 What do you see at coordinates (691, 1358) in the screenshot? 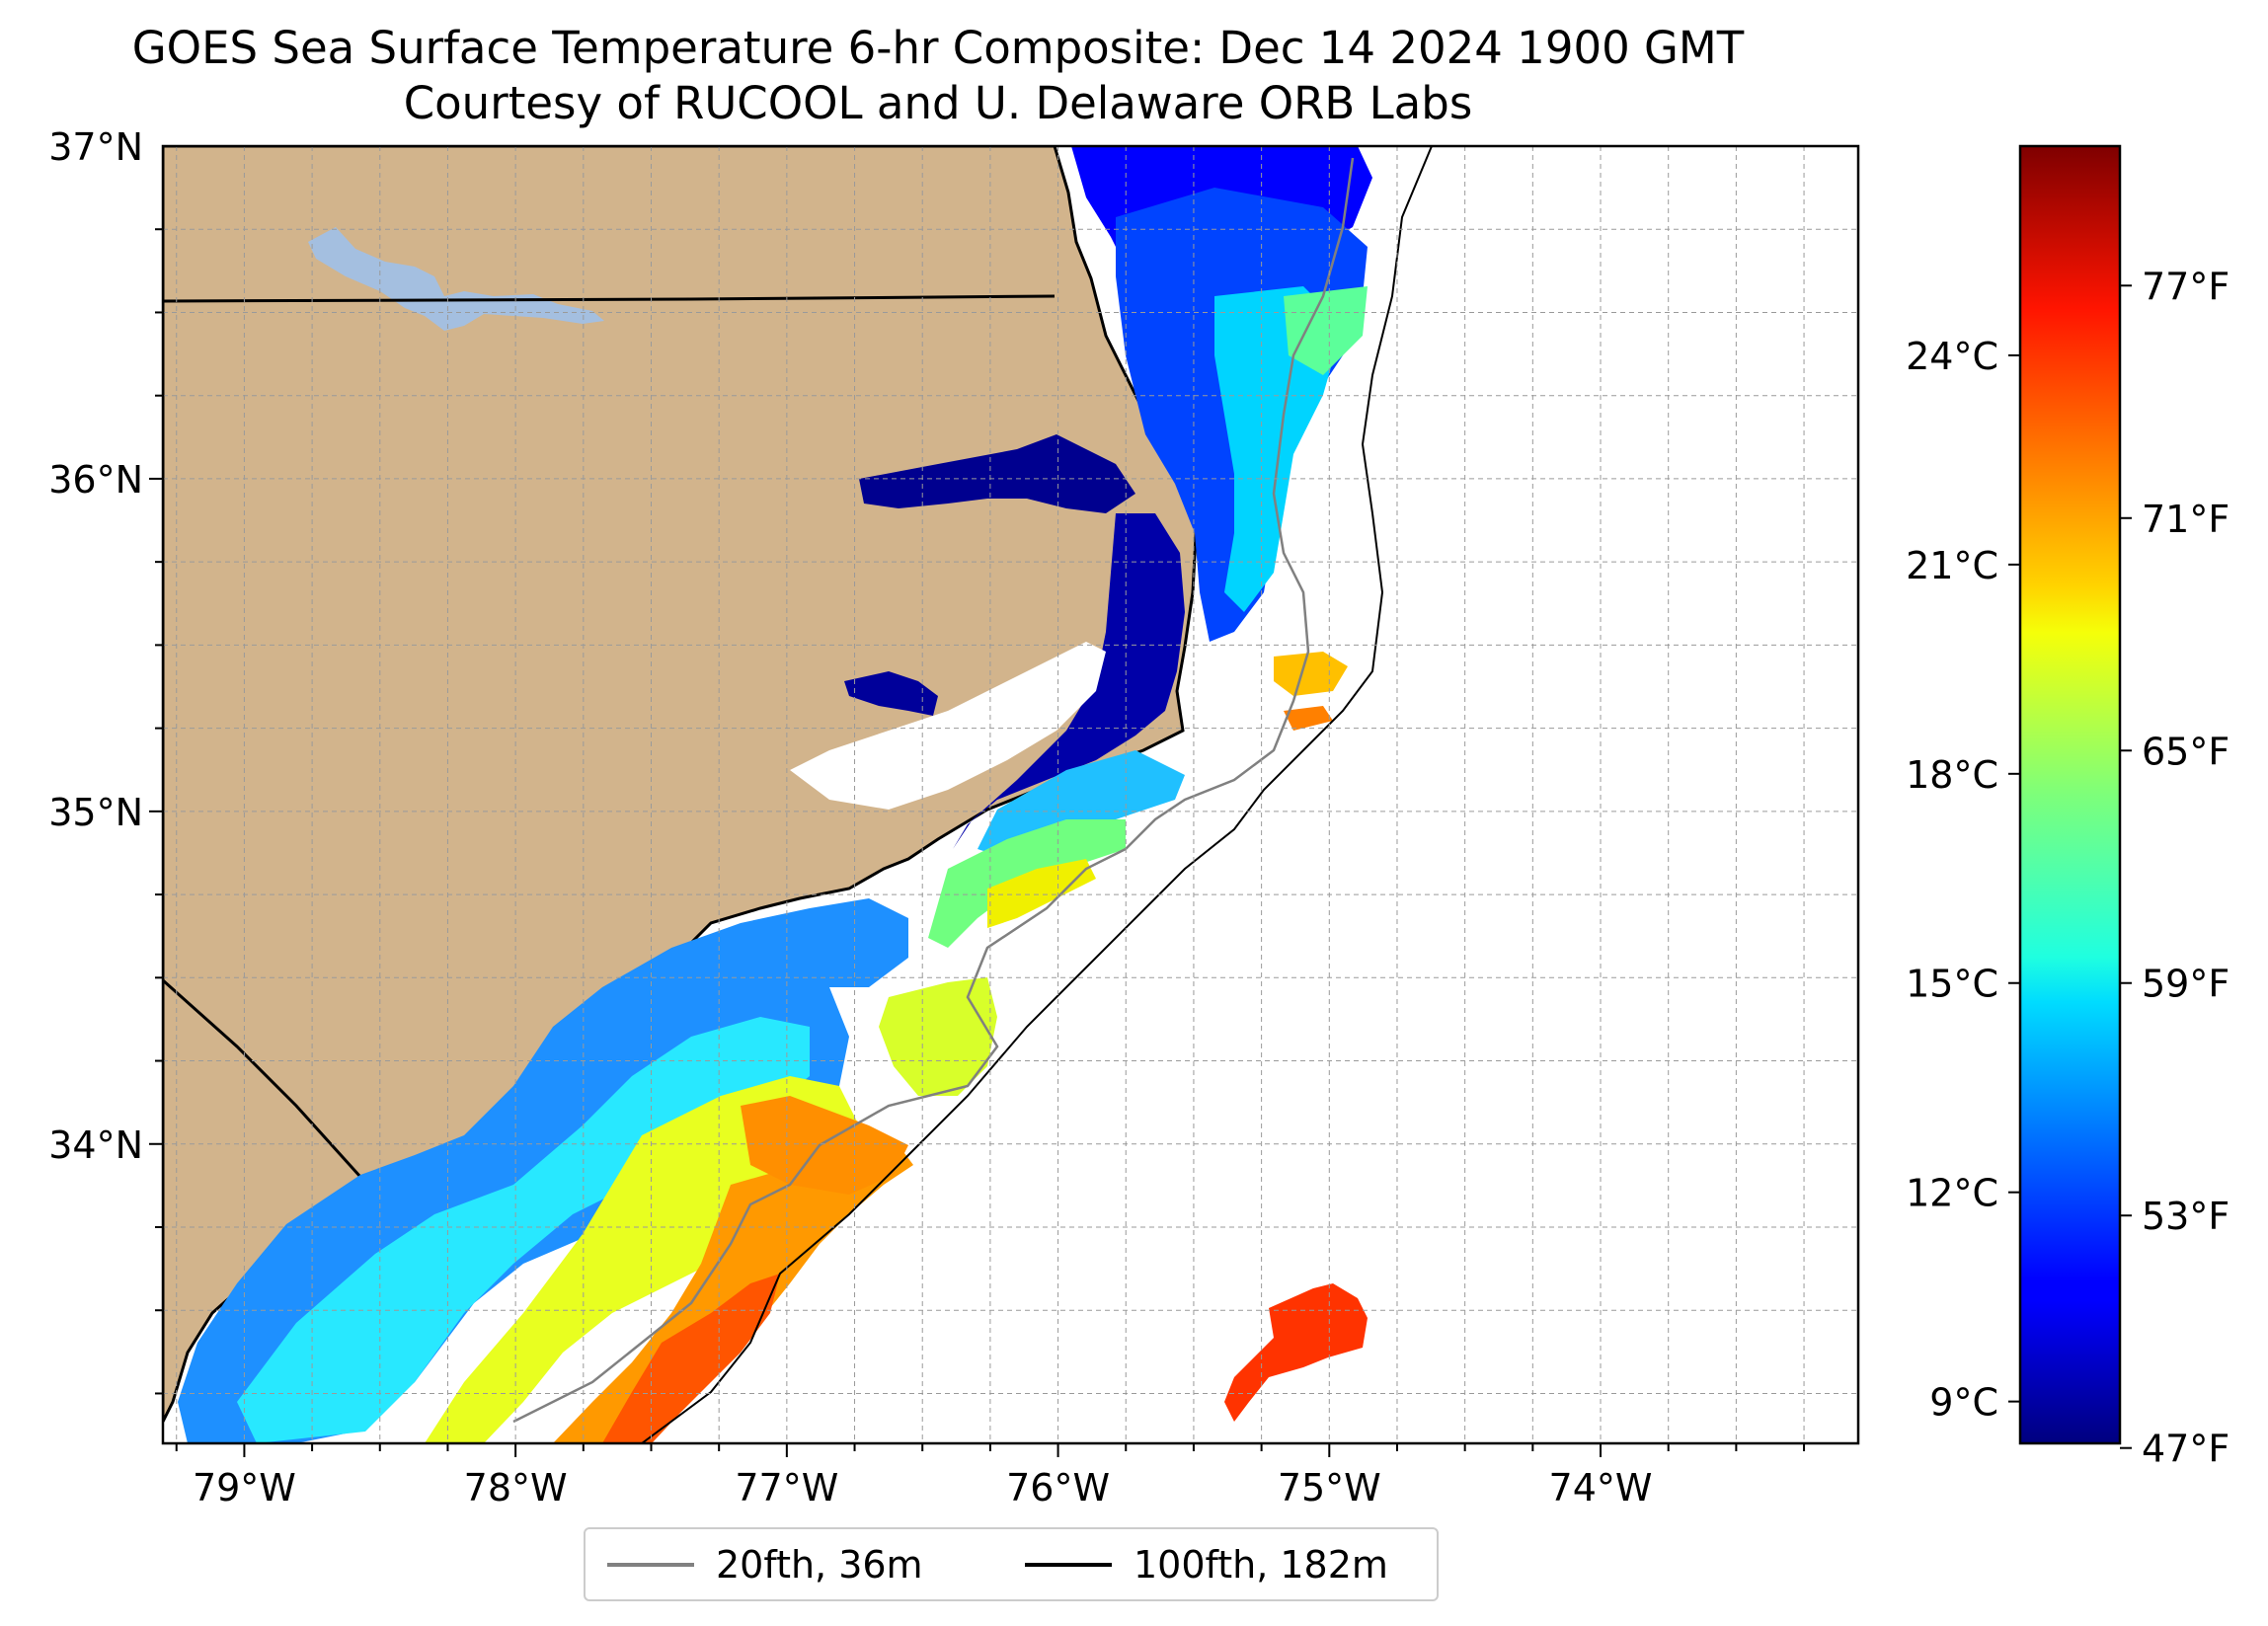
I see `sst-patch-gulfstream-red` at bounding box center [691, 1358].